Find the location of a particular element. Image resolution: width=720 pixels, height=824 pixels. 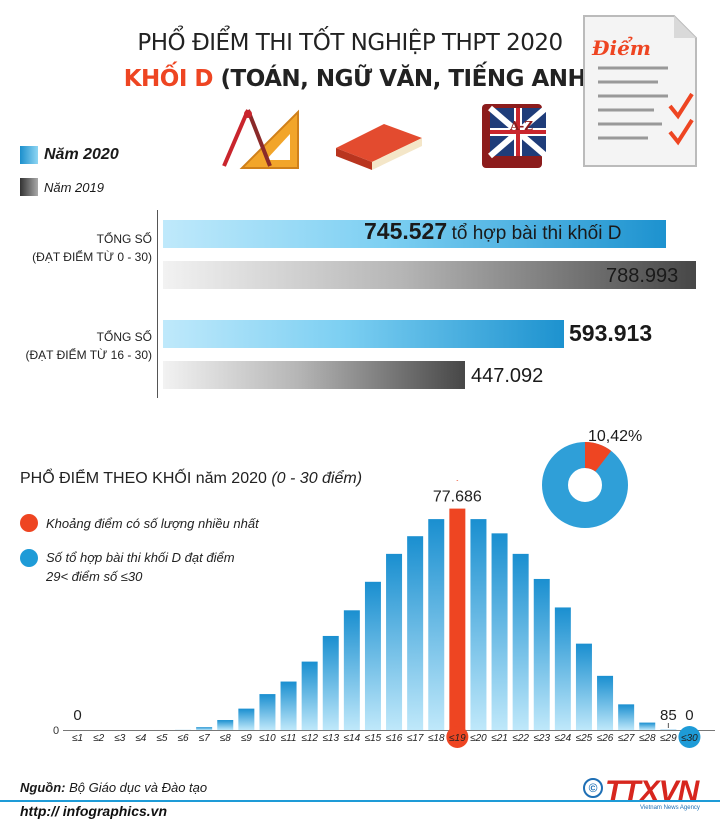

source-text: Bộ Giáo dục và Đào tạo is located at coordinates (136, 787).